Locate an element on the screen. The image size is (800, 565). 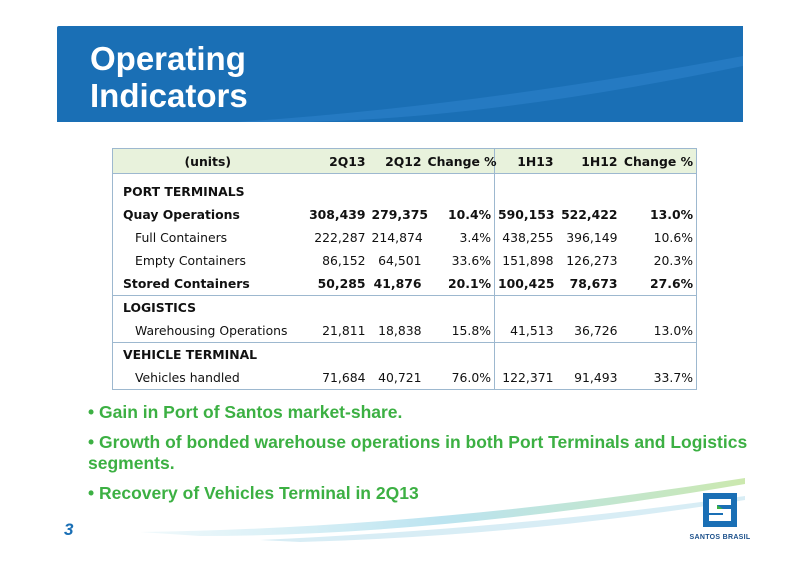
cell: 71,684 is located at coordinates (344, 377).